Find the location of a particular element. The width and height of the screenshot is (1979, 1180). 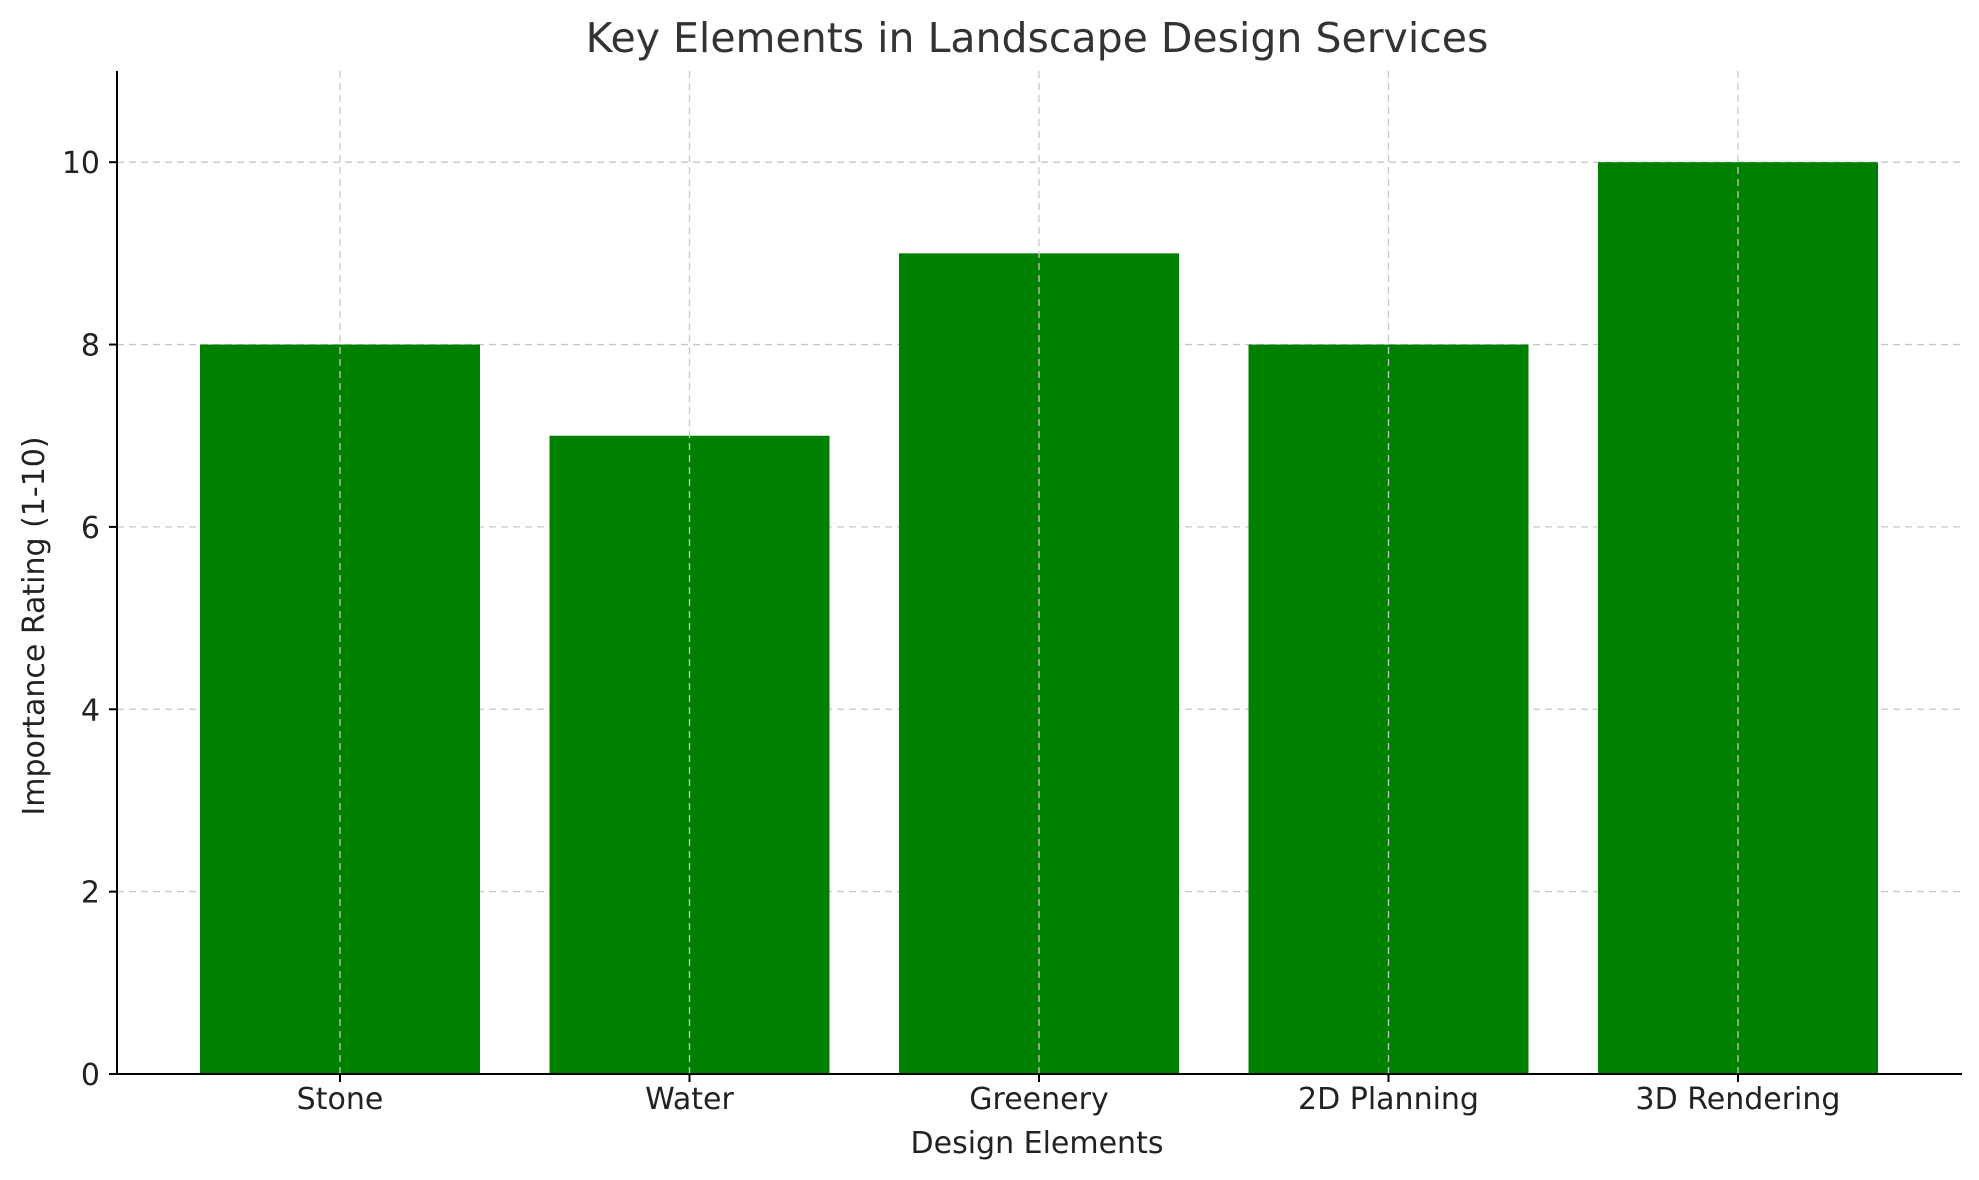

y-tick-label: 0 is located at coordinates (90, 1075).